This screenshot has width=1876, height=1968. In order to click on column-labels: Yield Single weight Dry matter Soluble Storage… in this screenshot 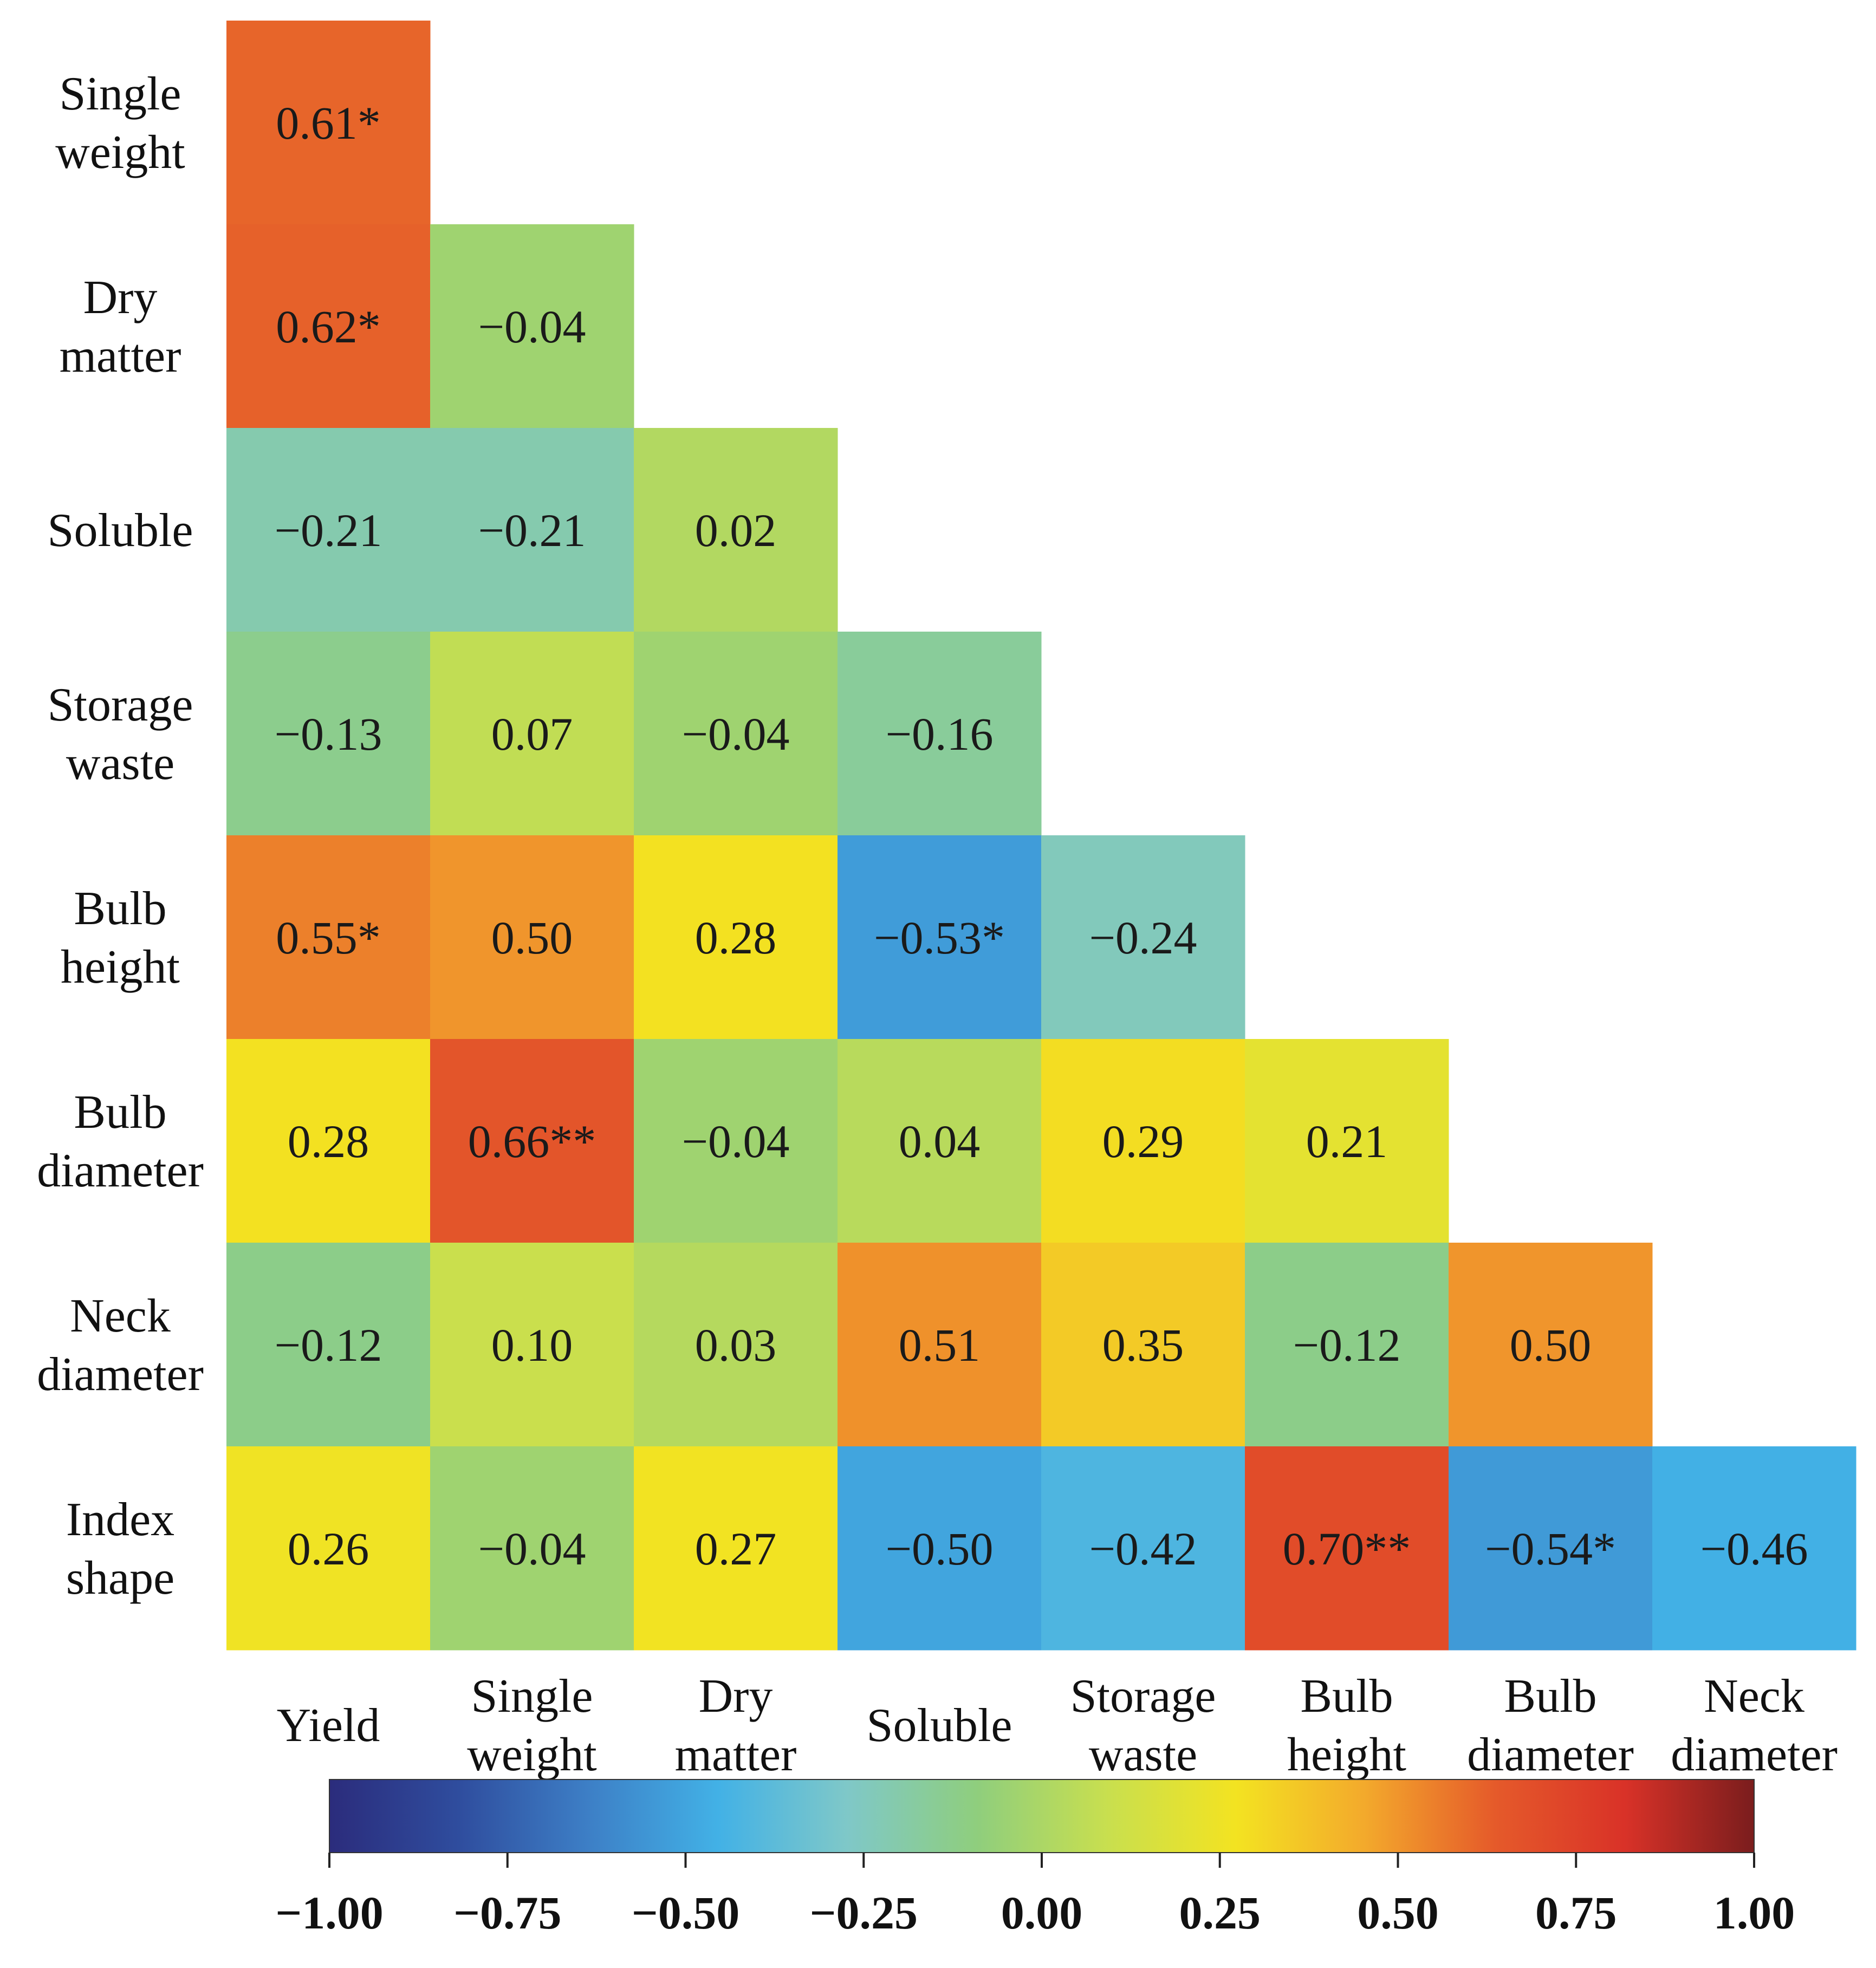, I will do `click(1057, 1725)`.